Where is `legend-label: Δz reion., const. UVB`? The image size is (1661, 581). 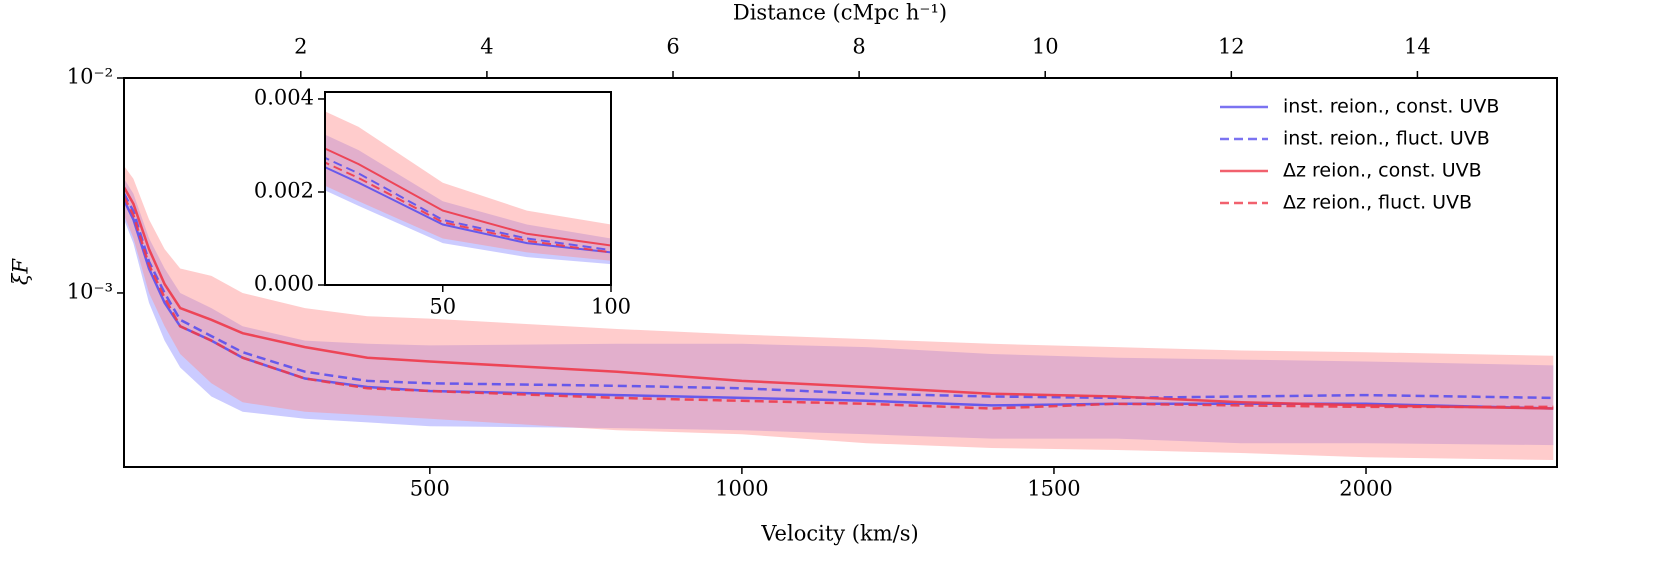 legend-label: Δz reion., const. UVB is located at coordinates (1382, 171).